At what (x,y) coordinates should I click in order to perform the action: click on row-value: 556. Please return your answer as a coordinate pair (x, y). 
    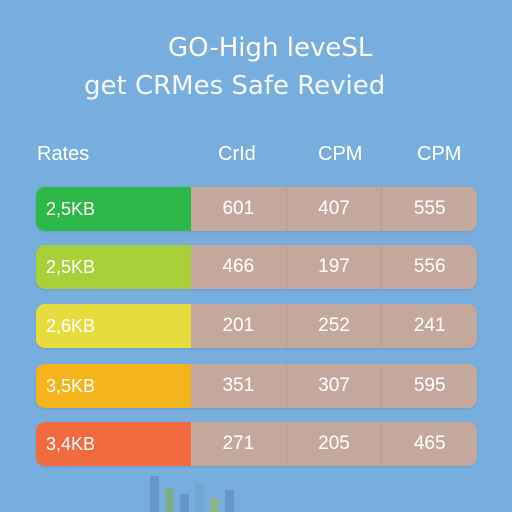
    Looking at the image, I should click on (429, 267).